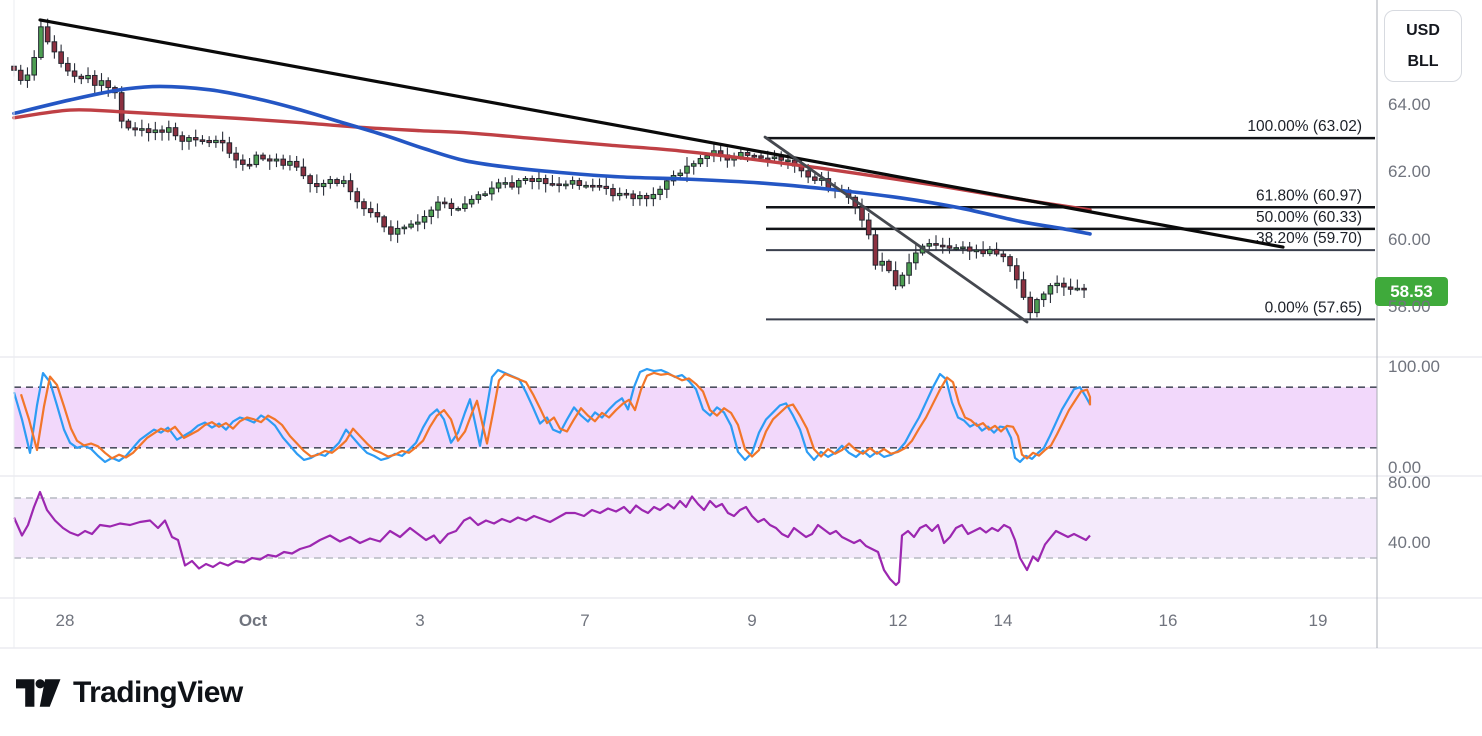 Image resolution: width=1482 pixels, height=736 pixels. What do you see at coordinates (585, 620) in the screenshot?
I see `time-axis-label: 7` at bounding box center [585, 620].